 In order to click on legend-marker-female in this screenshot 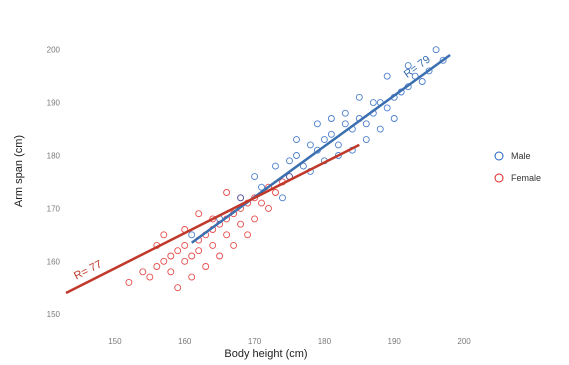, I will do `click(499, 178)`.